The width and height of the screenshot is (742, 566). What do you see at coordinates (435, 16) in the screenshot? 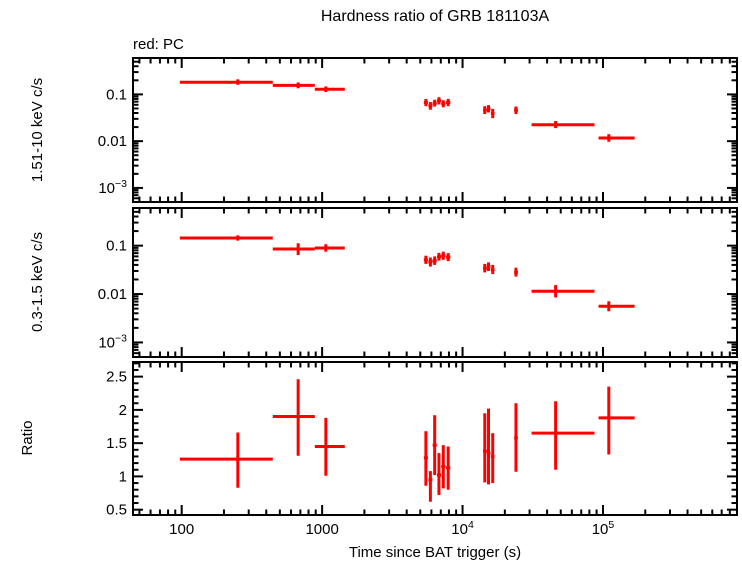
I see `chart-title: Hardness ratio of GRB 181103A` at bounding box center [435, 16].